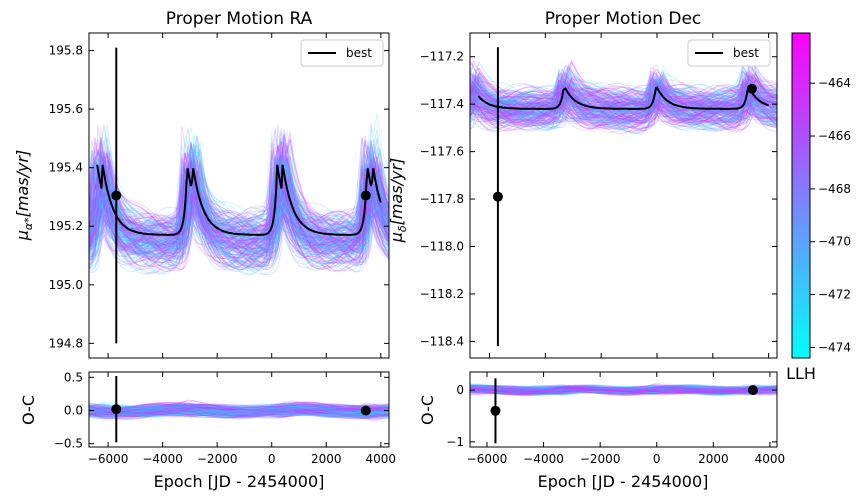  Describe the element at coordinates (442, 104) in the screenshot. I see `dec-ytick-label: −117.4` at that location.